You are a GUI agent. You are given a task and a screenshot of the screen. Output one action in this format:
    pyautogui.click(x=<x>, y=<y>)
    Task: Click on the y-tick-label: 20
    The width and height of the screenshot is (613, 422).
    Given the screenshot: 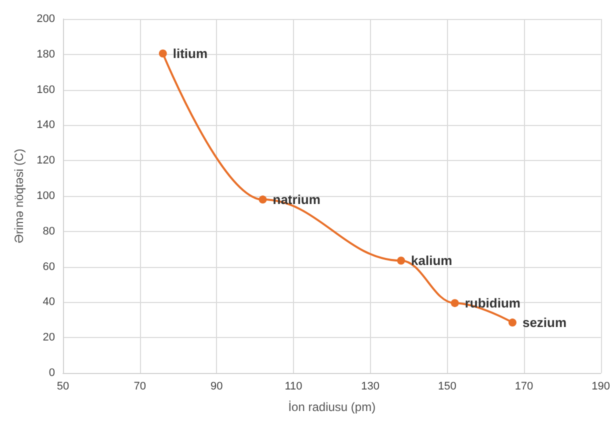 What is the action you would take?
    pyautogui.click(x=48, y=338)
    